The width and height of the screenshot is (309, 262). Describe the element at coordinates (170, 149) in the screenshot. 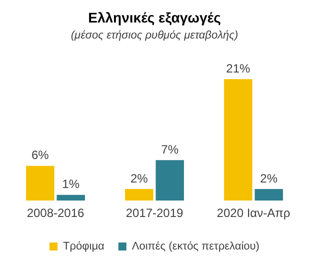

I see `data-label: 7%` at that location.